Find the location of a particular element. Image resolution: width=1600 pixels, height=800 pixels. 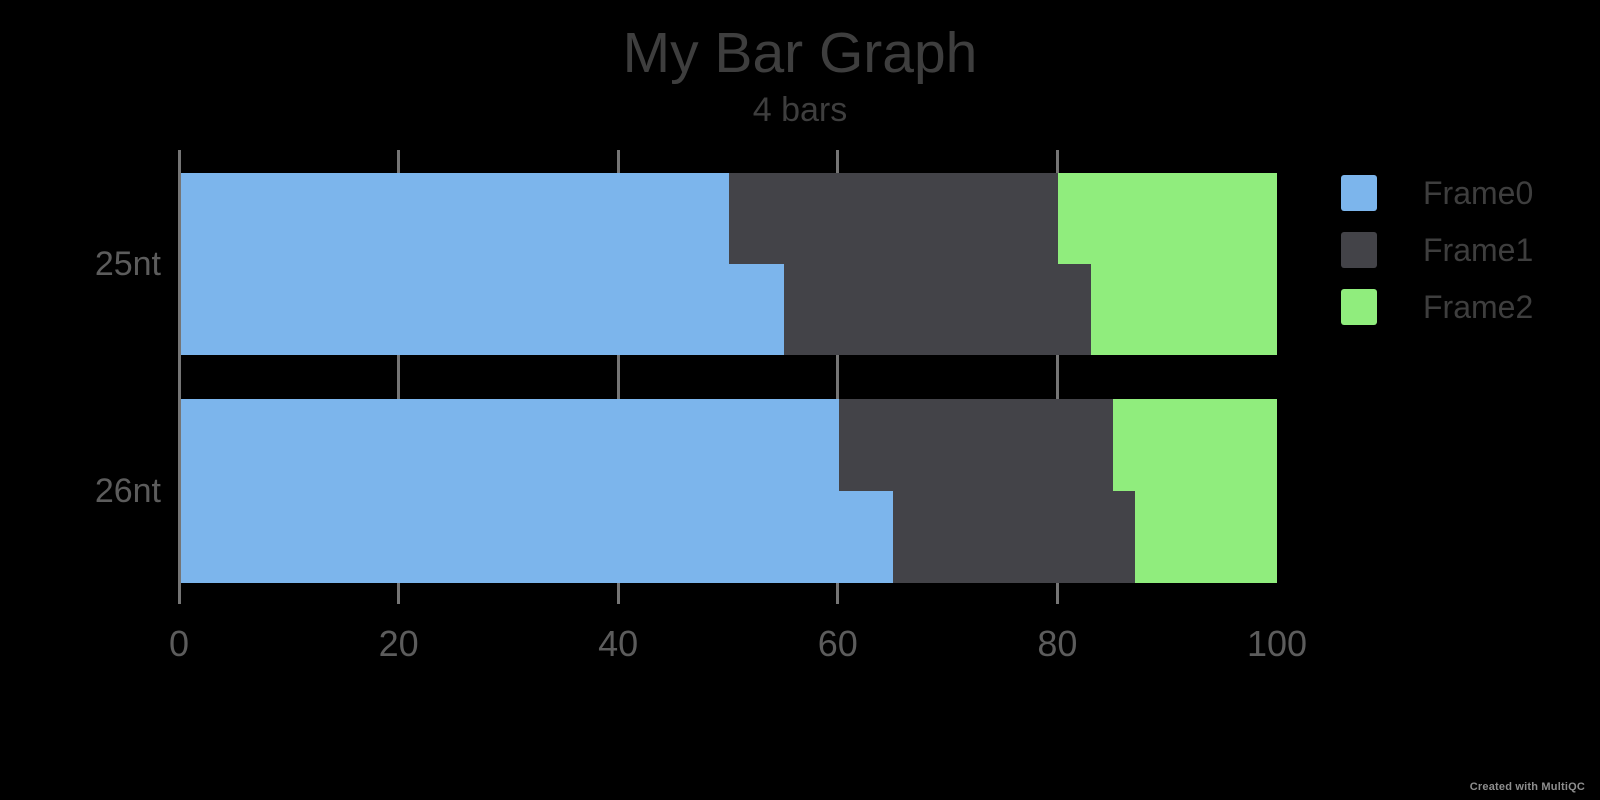

x-tick-label: 20 is located at coordinates (398, 643).